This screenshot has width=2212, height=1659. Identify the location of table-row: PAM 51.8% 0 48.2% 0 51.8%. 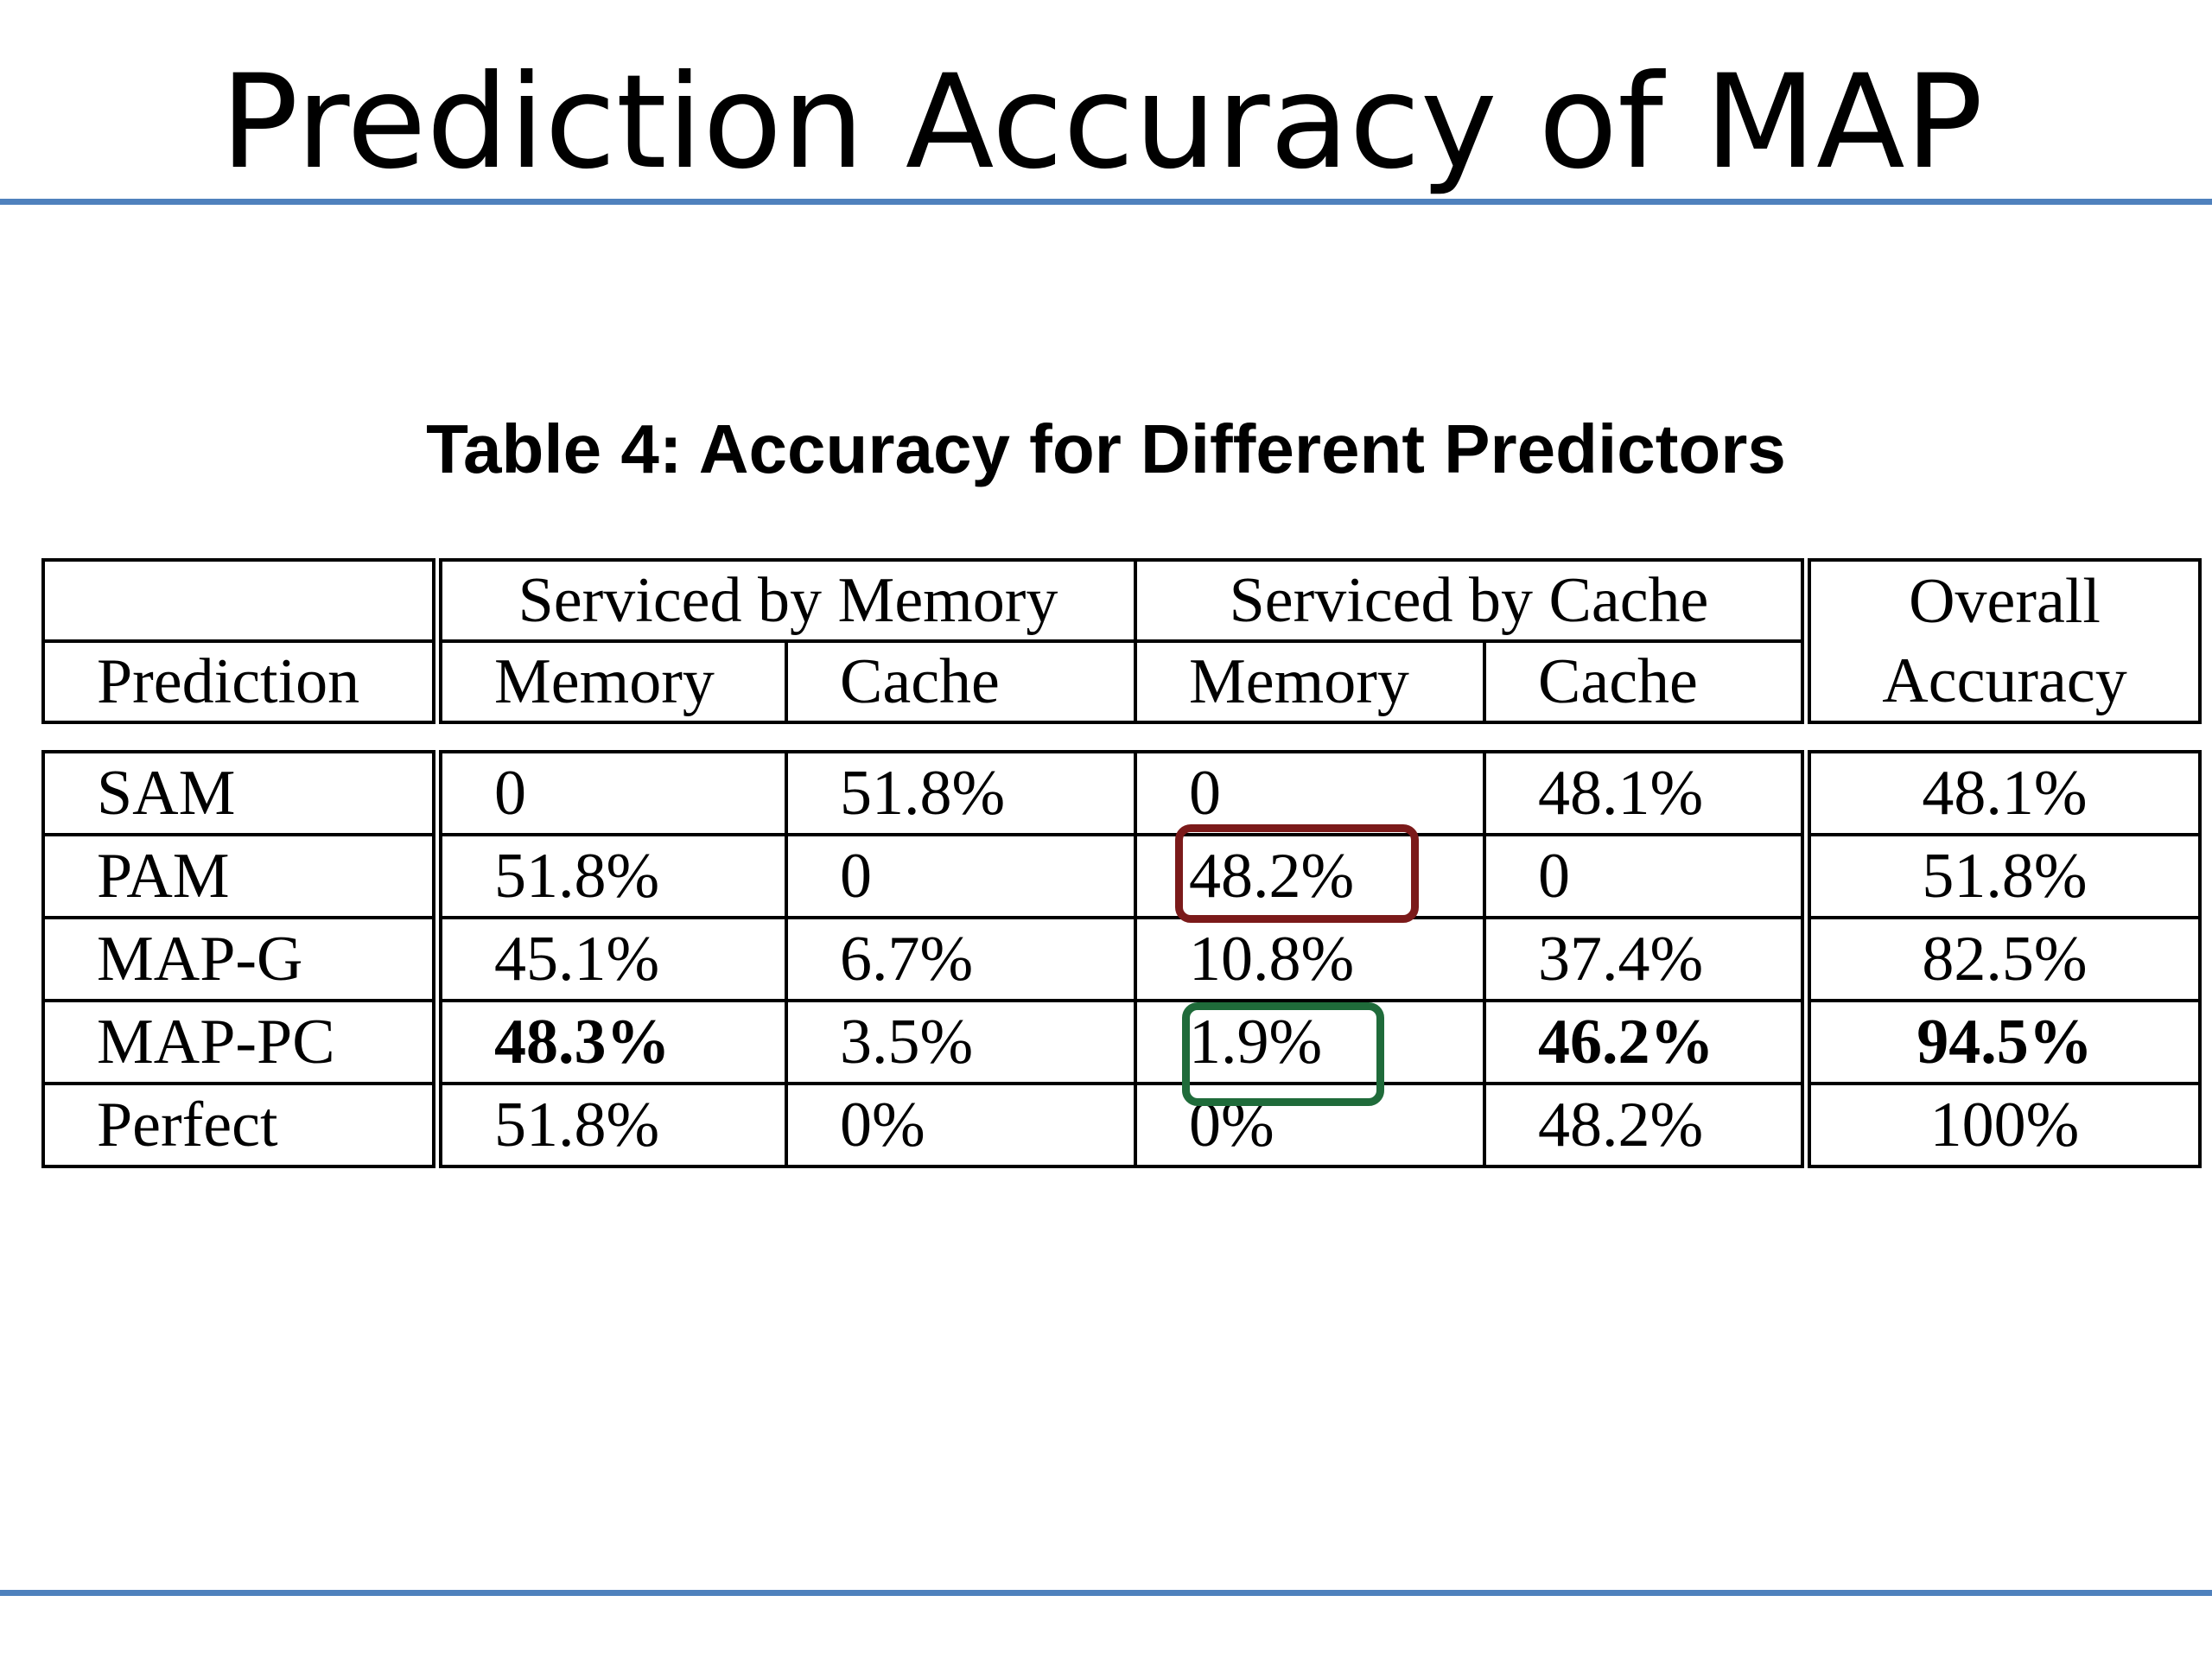
(1121, 876).